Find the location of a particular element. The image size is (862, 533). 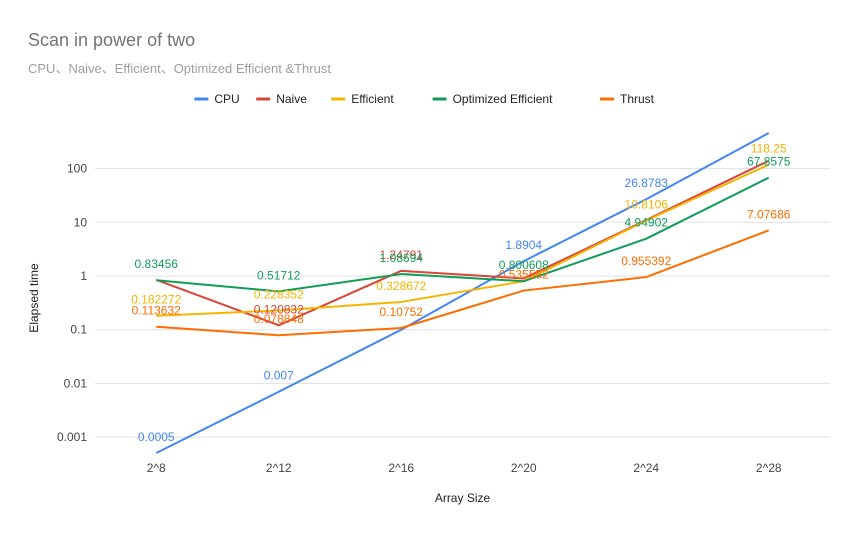

data-label: 118.25 is located at coordinates (769, 149).